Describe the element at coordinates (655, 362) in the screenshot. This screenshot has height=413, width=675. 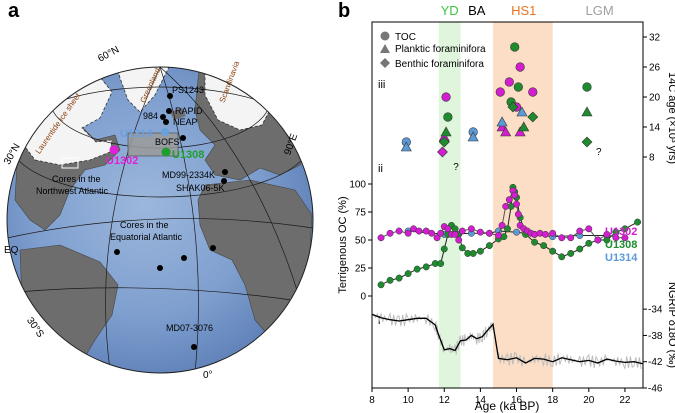
I see `right-bottom-tick-label: -42` at that location.